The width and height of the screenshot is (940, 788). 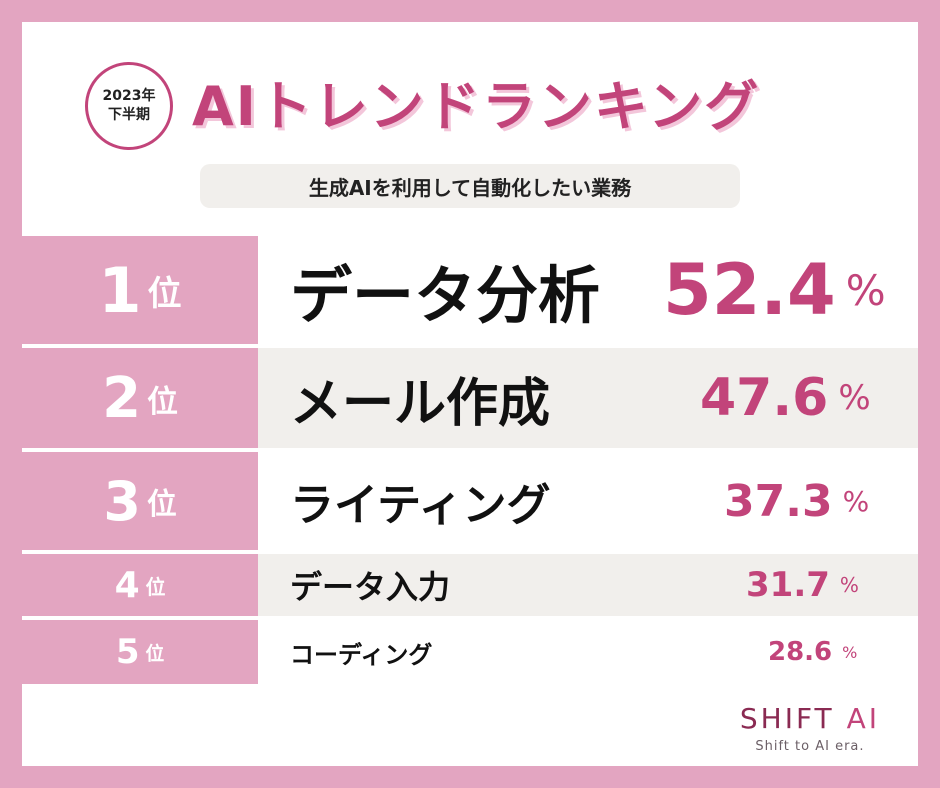 What do you see at coordinates (749, 290) in the screenshot?
I see `percent-value: 52.4` at bounding box center [749, 290].